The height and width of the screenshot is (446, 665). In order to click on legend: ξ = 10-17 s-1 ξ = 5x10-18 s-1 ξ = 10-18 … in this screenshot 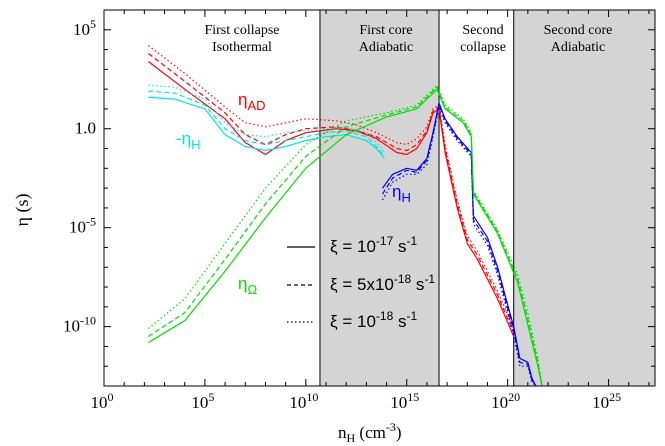, I will do `click(361, 282)`.